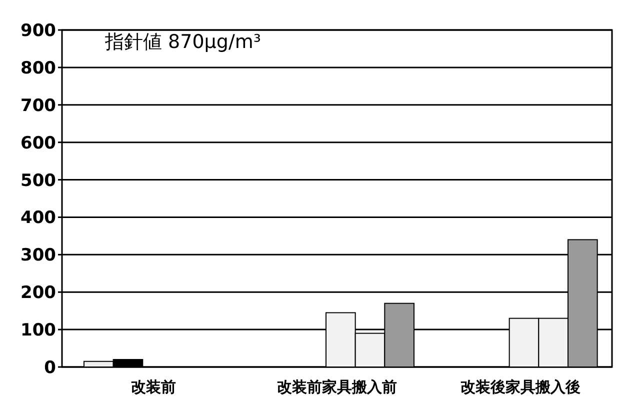  Describe the element at coordinates (153, 387) in the screenshot. I see `x-tick-label: 改装前` at that location.